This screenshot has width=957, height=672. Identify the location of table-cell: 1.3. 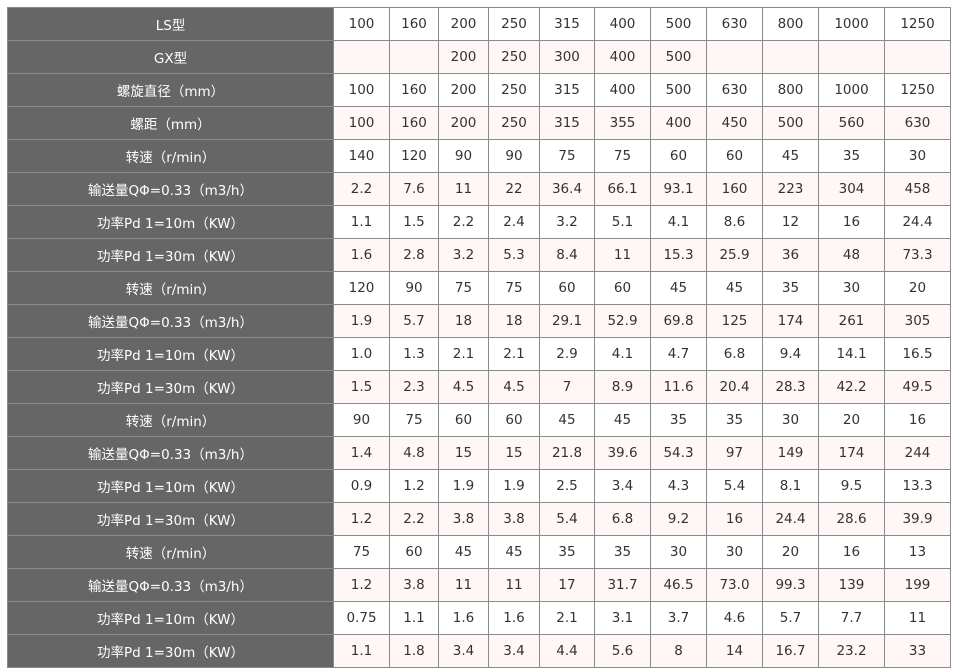
(414, 354).